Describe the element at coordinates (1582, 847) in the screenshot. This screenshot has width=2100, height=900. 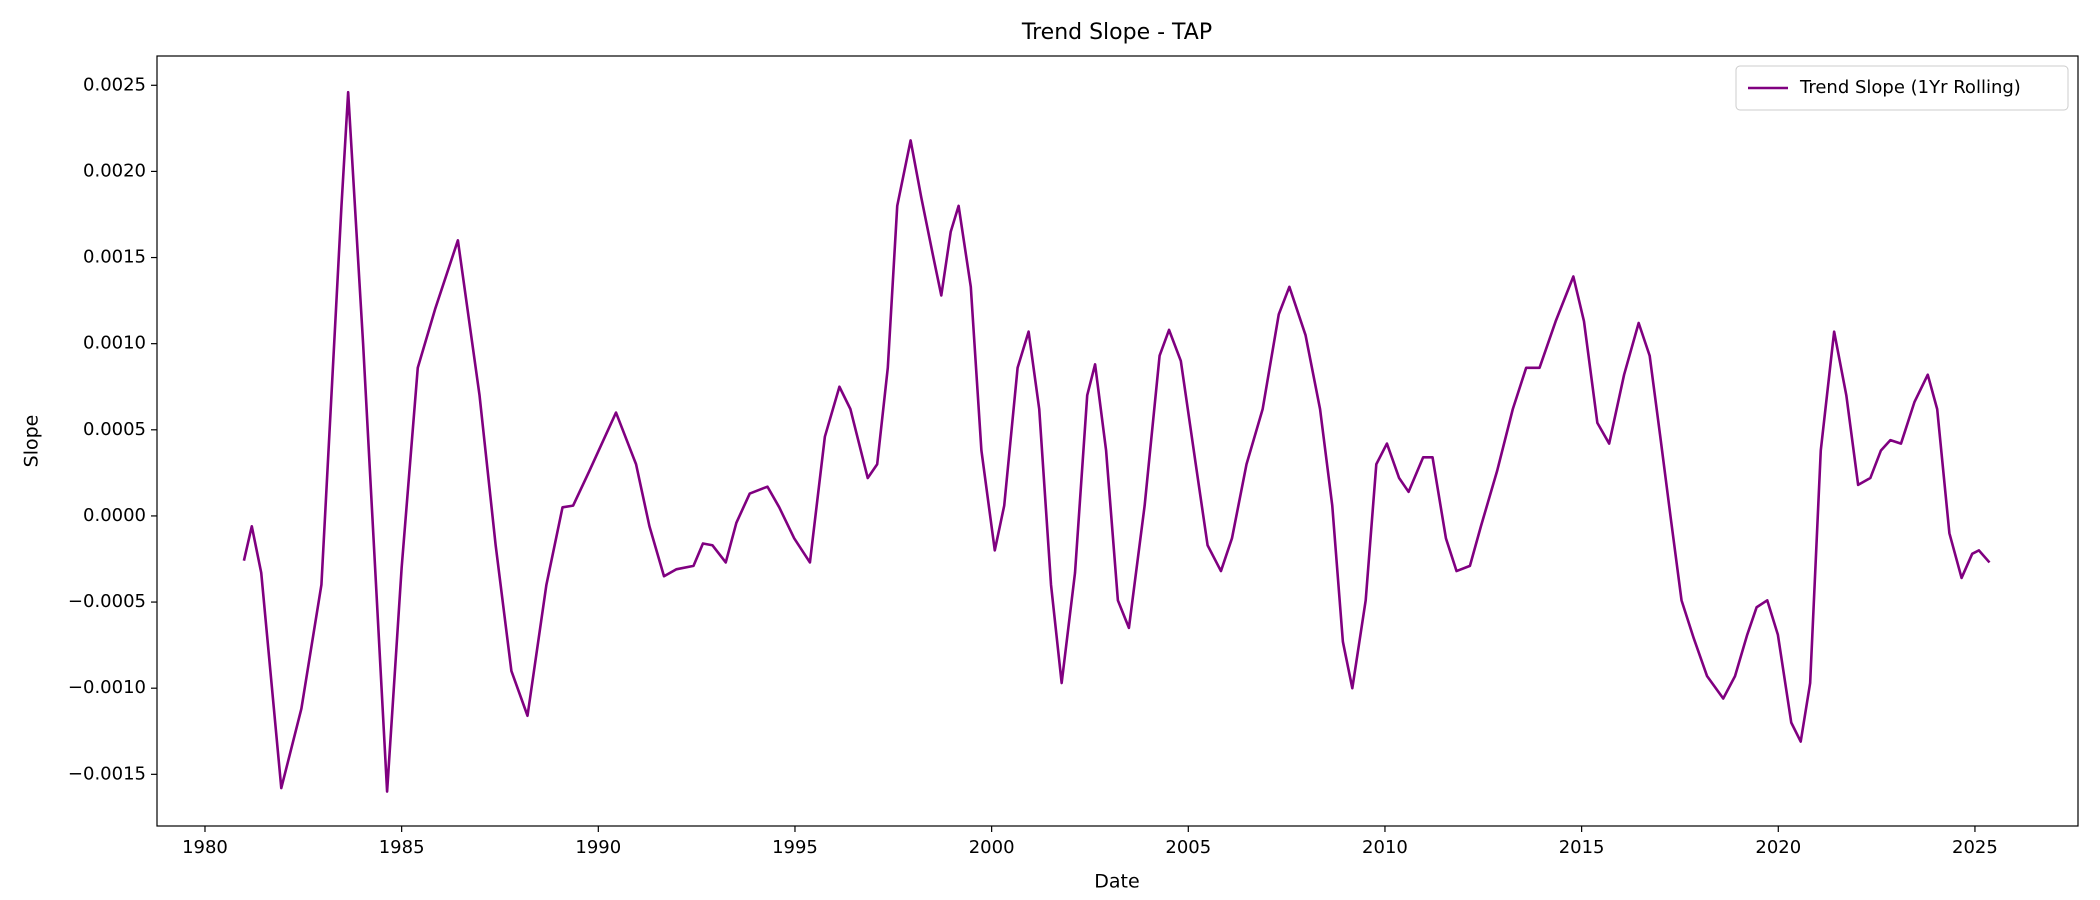
I see `x-tick-label: 2015` at that location.